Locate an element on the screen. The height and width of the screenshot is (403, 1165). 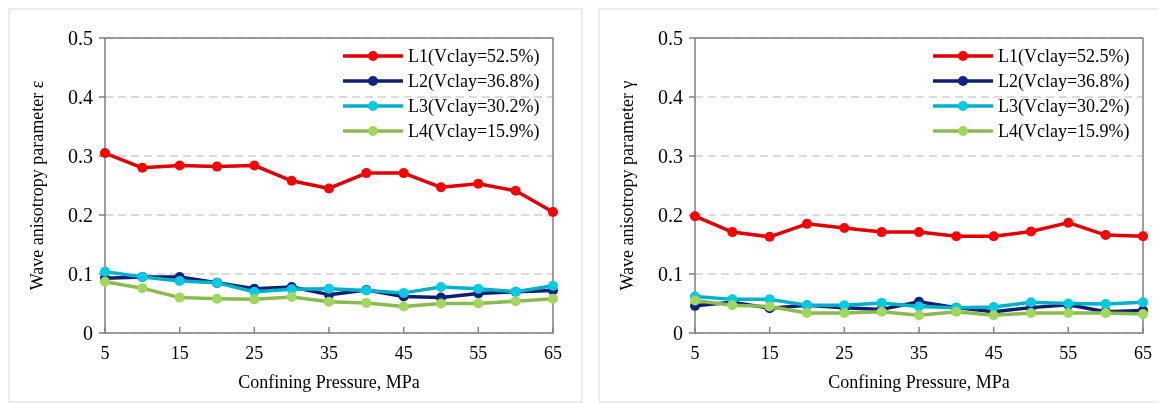
y-axis-title: Wave anisotropy parameter ε is located at coordinates (37, 185).